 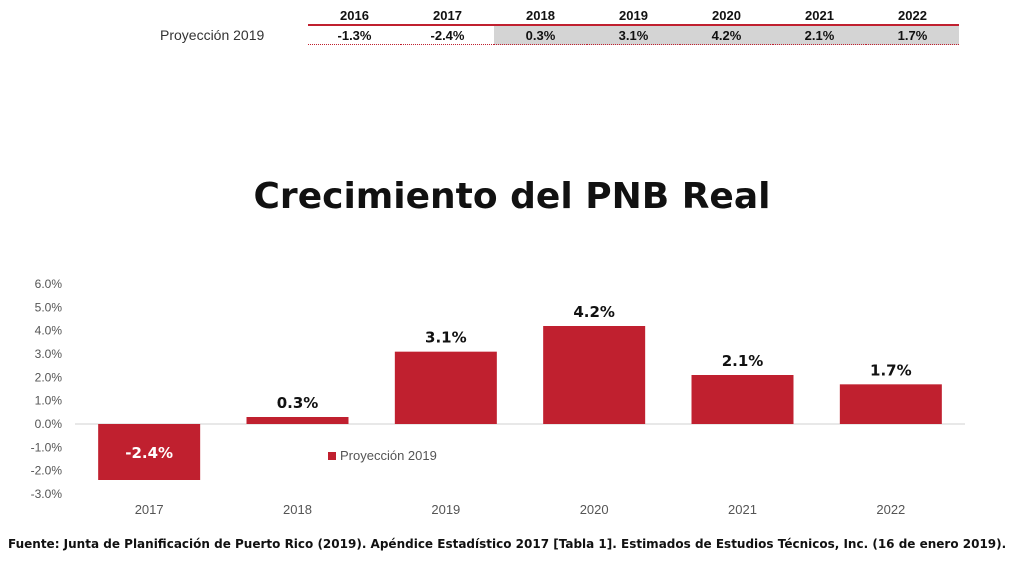 What do you see at coordinates (354, 35) in the screenshot?
I see `table-value-cell: -1.3%` at bounding box center [354, 35].